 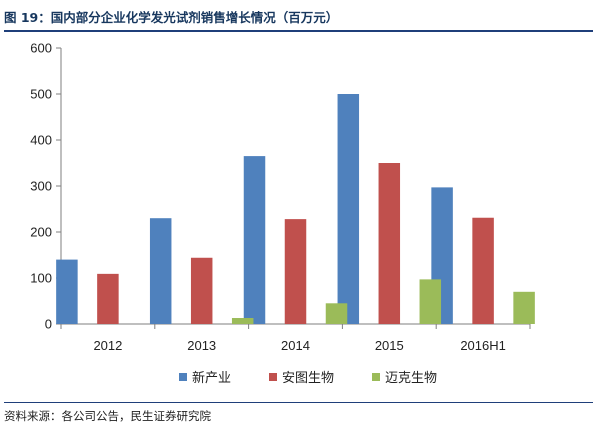 What do you see at coordinates (41, 186) in the screenshot?
I see `y-tick-label: 300` at bounding box center [41, 186].